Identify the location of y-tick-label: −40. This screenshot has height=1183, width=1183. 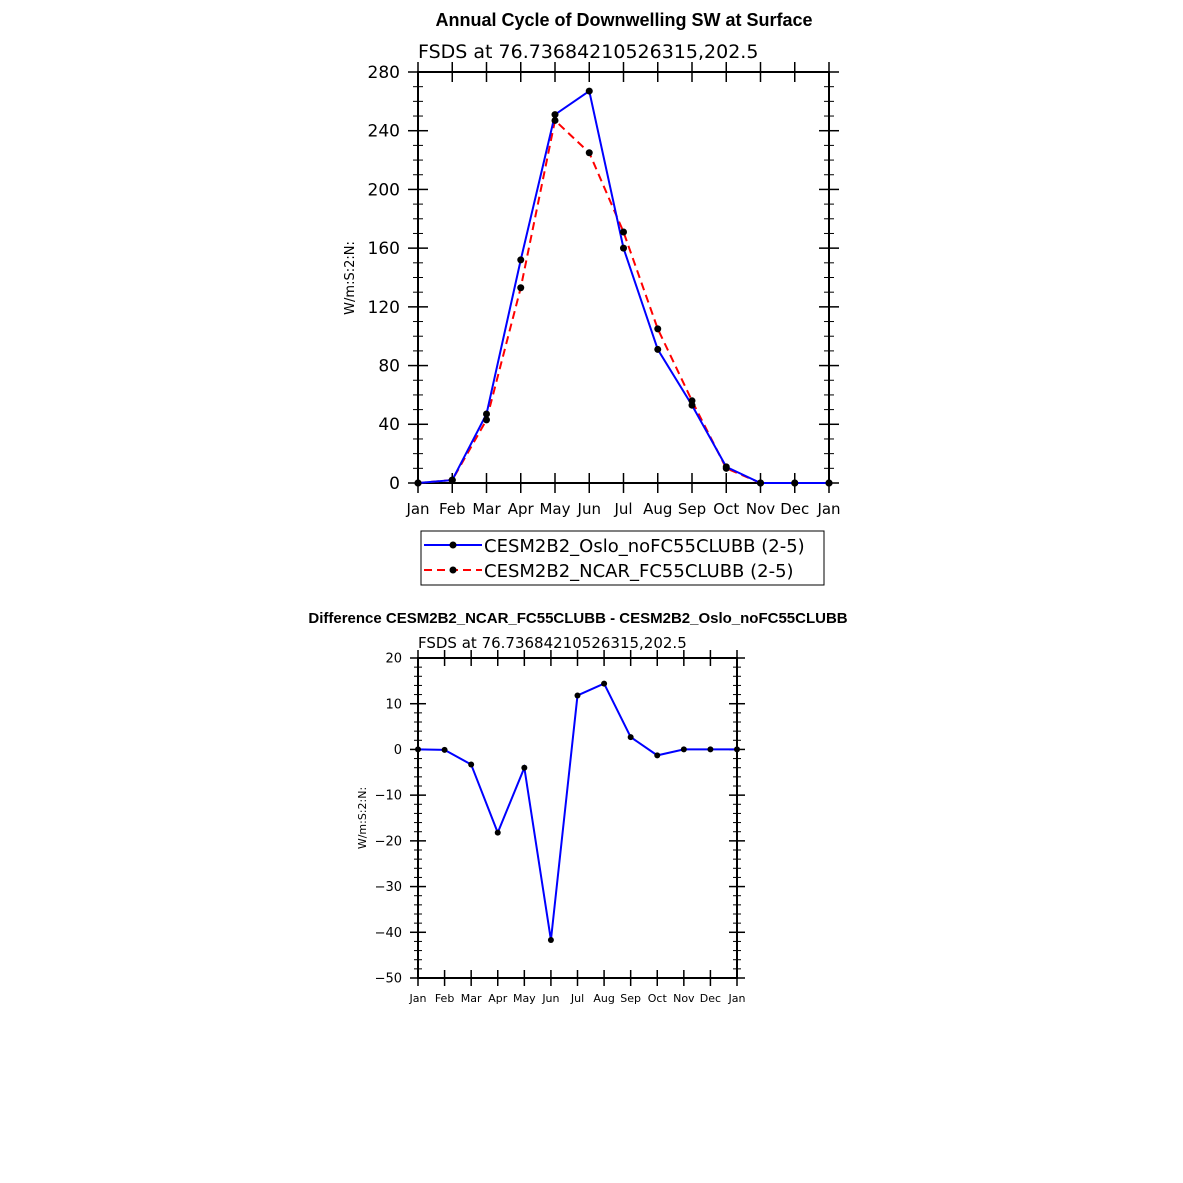
(388, 933).